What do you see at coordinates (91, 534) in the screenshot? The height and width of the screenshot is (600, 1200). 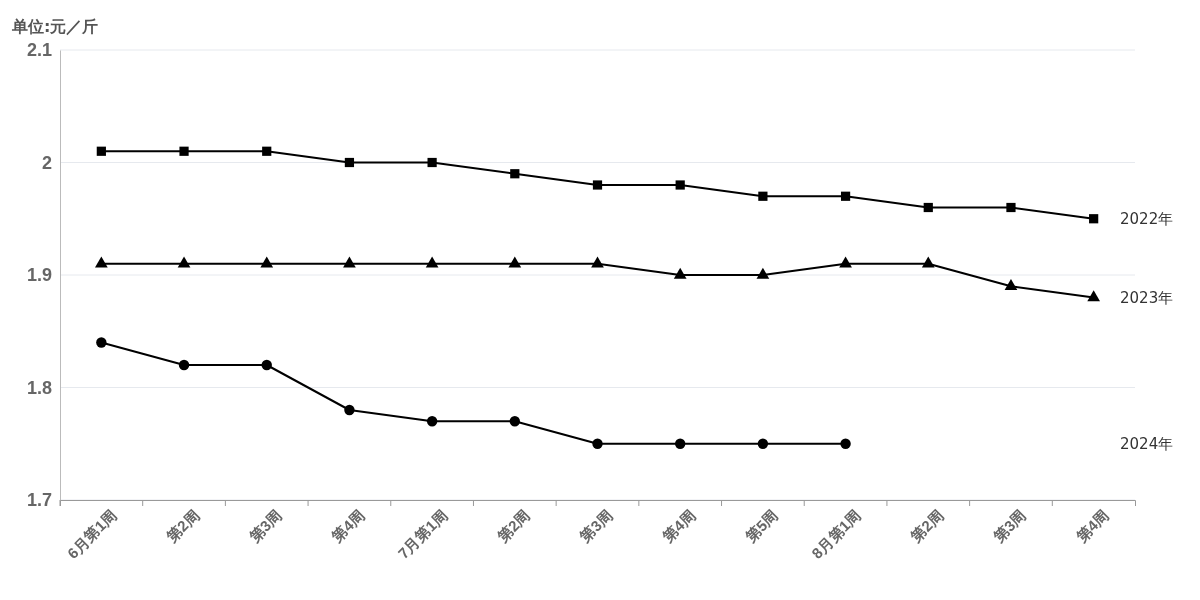 I see `x-tick-label: 6月第1周` at bounding box center [91, 534].